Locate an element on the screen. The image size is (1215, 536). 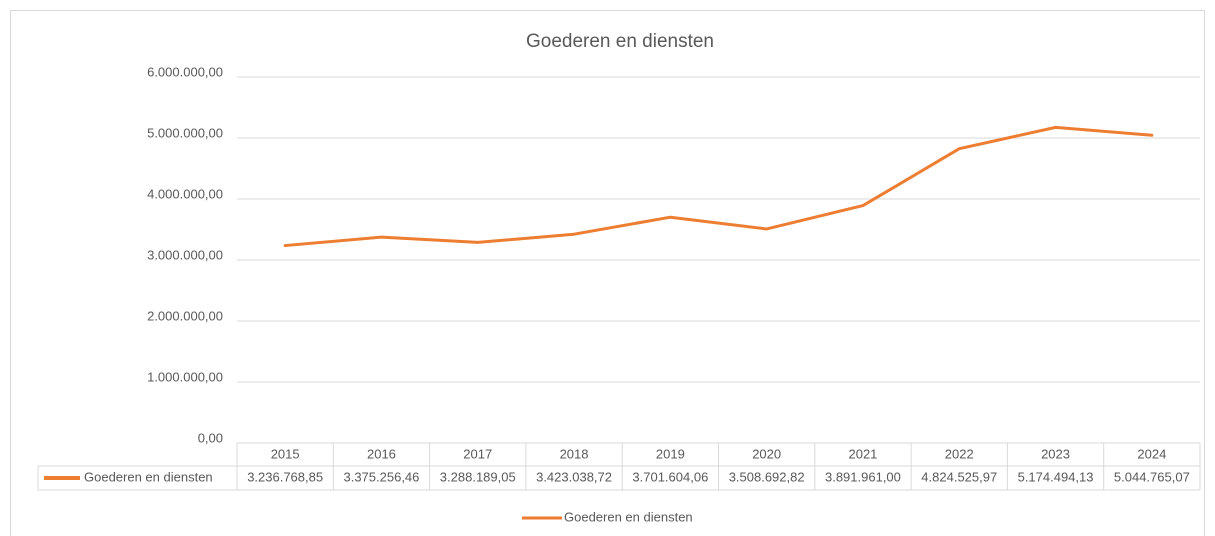
table-row-header: Goederen en diensten is located at coordinates (148, 476).